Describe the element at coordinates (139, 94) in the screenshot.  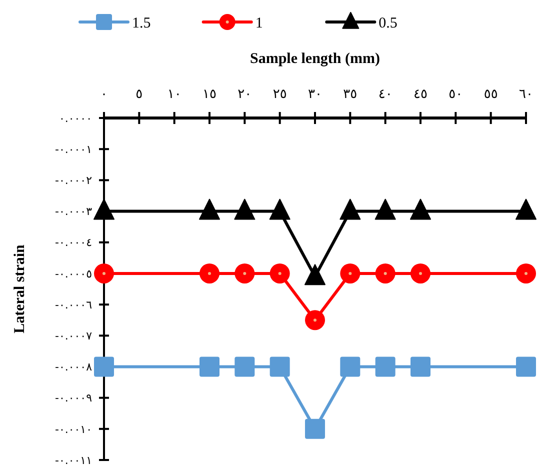
I see `x-tick-label: ٥` at that location.